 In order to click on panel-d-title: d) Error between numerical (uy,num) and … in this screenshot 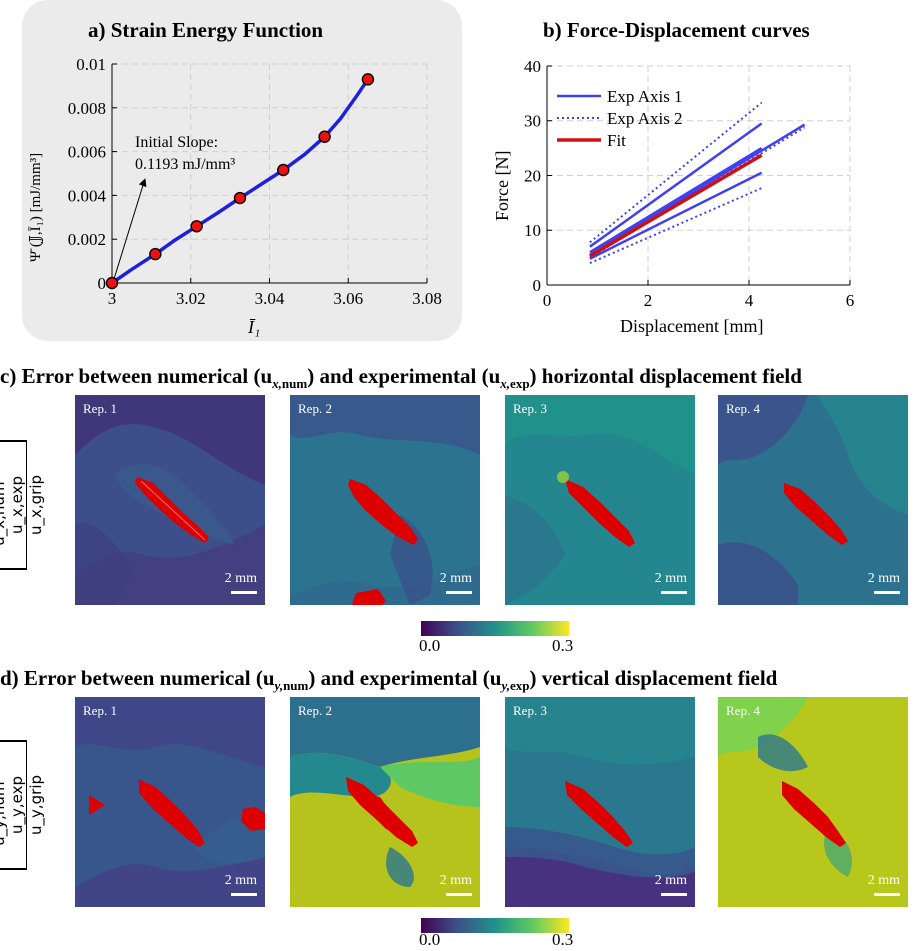, I will do `click(389, 680)`.